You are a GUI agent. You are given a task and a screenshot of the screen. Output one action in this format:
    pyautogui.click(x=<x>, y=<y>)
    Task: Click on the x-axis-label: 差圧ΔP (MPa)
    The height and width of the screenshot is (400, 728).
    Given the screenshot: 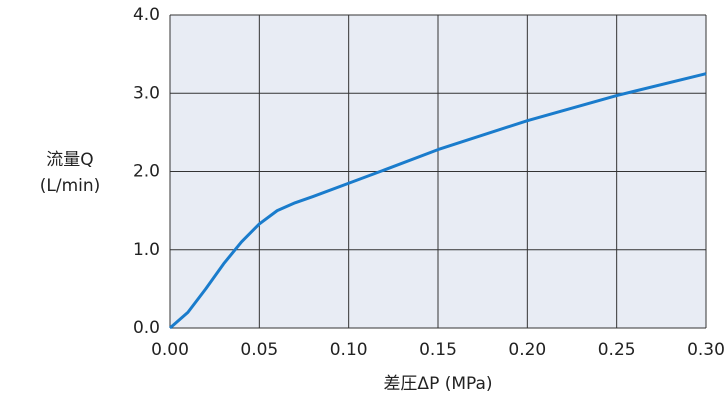 What is the action you would take?
    pyautogui.click(x=437, y=384)
    